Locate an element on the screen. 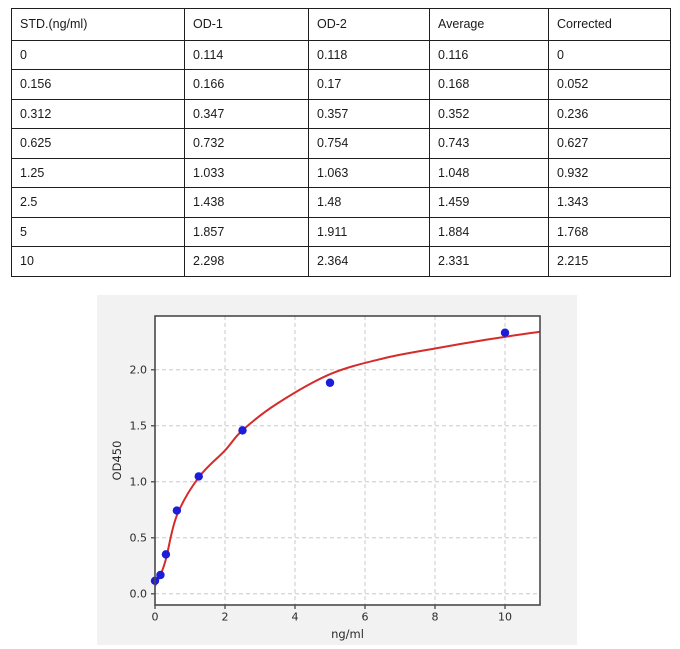  x-tick-label: 4 is located at coordinates (295, 617).